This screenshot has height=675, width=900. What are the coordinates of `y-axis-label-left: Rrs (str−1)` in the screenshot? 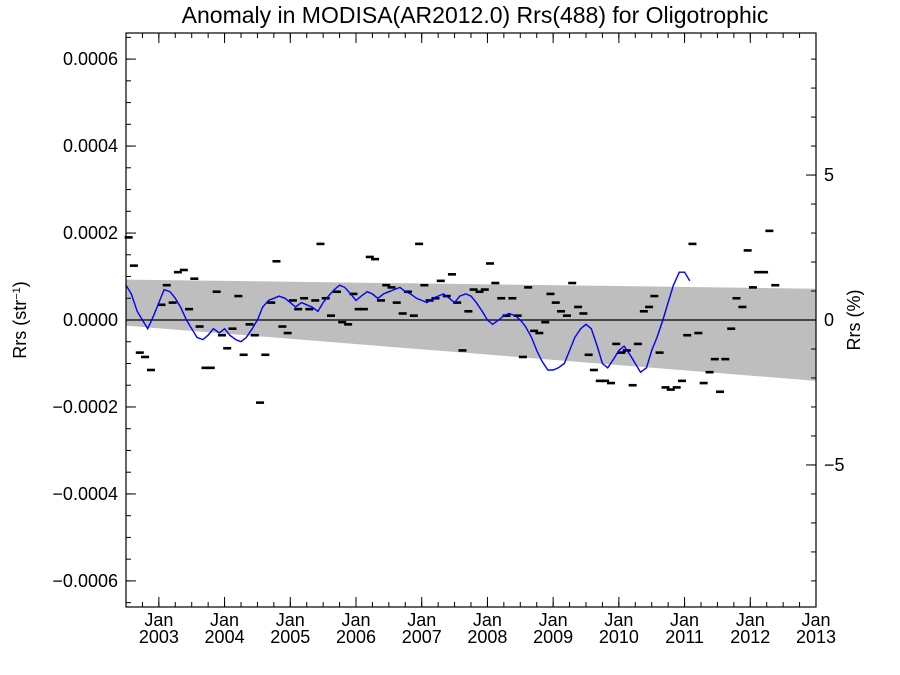 It's located at (20, 320).